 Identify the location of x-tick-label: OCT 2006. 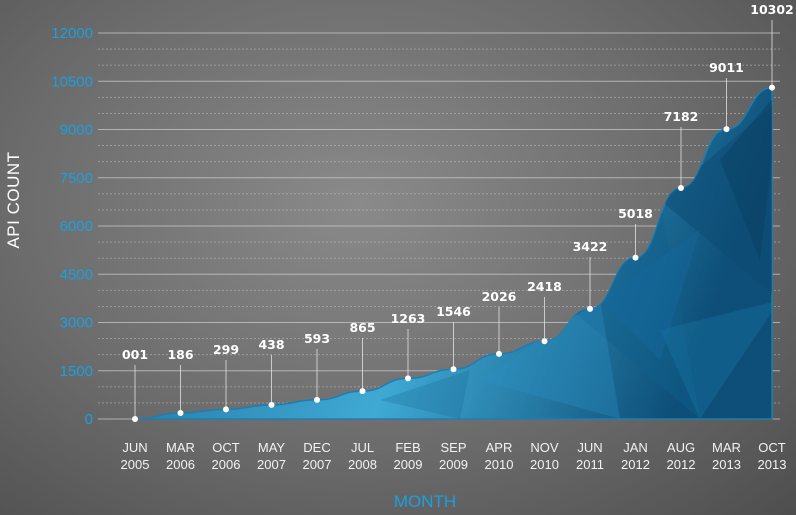
(226, 456).